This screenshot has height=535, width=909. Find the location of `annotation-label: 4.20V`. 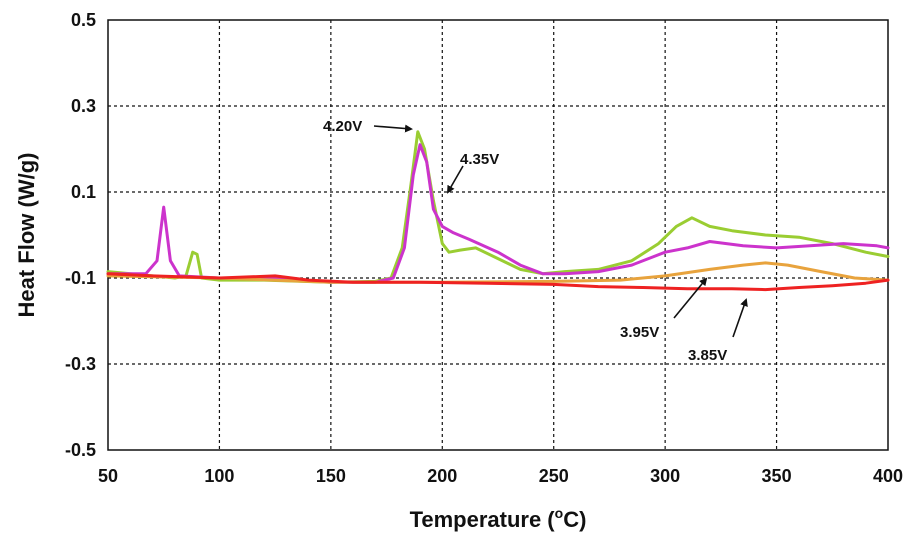

annotation-label: 4.20V is located at coordinates (342, 126).